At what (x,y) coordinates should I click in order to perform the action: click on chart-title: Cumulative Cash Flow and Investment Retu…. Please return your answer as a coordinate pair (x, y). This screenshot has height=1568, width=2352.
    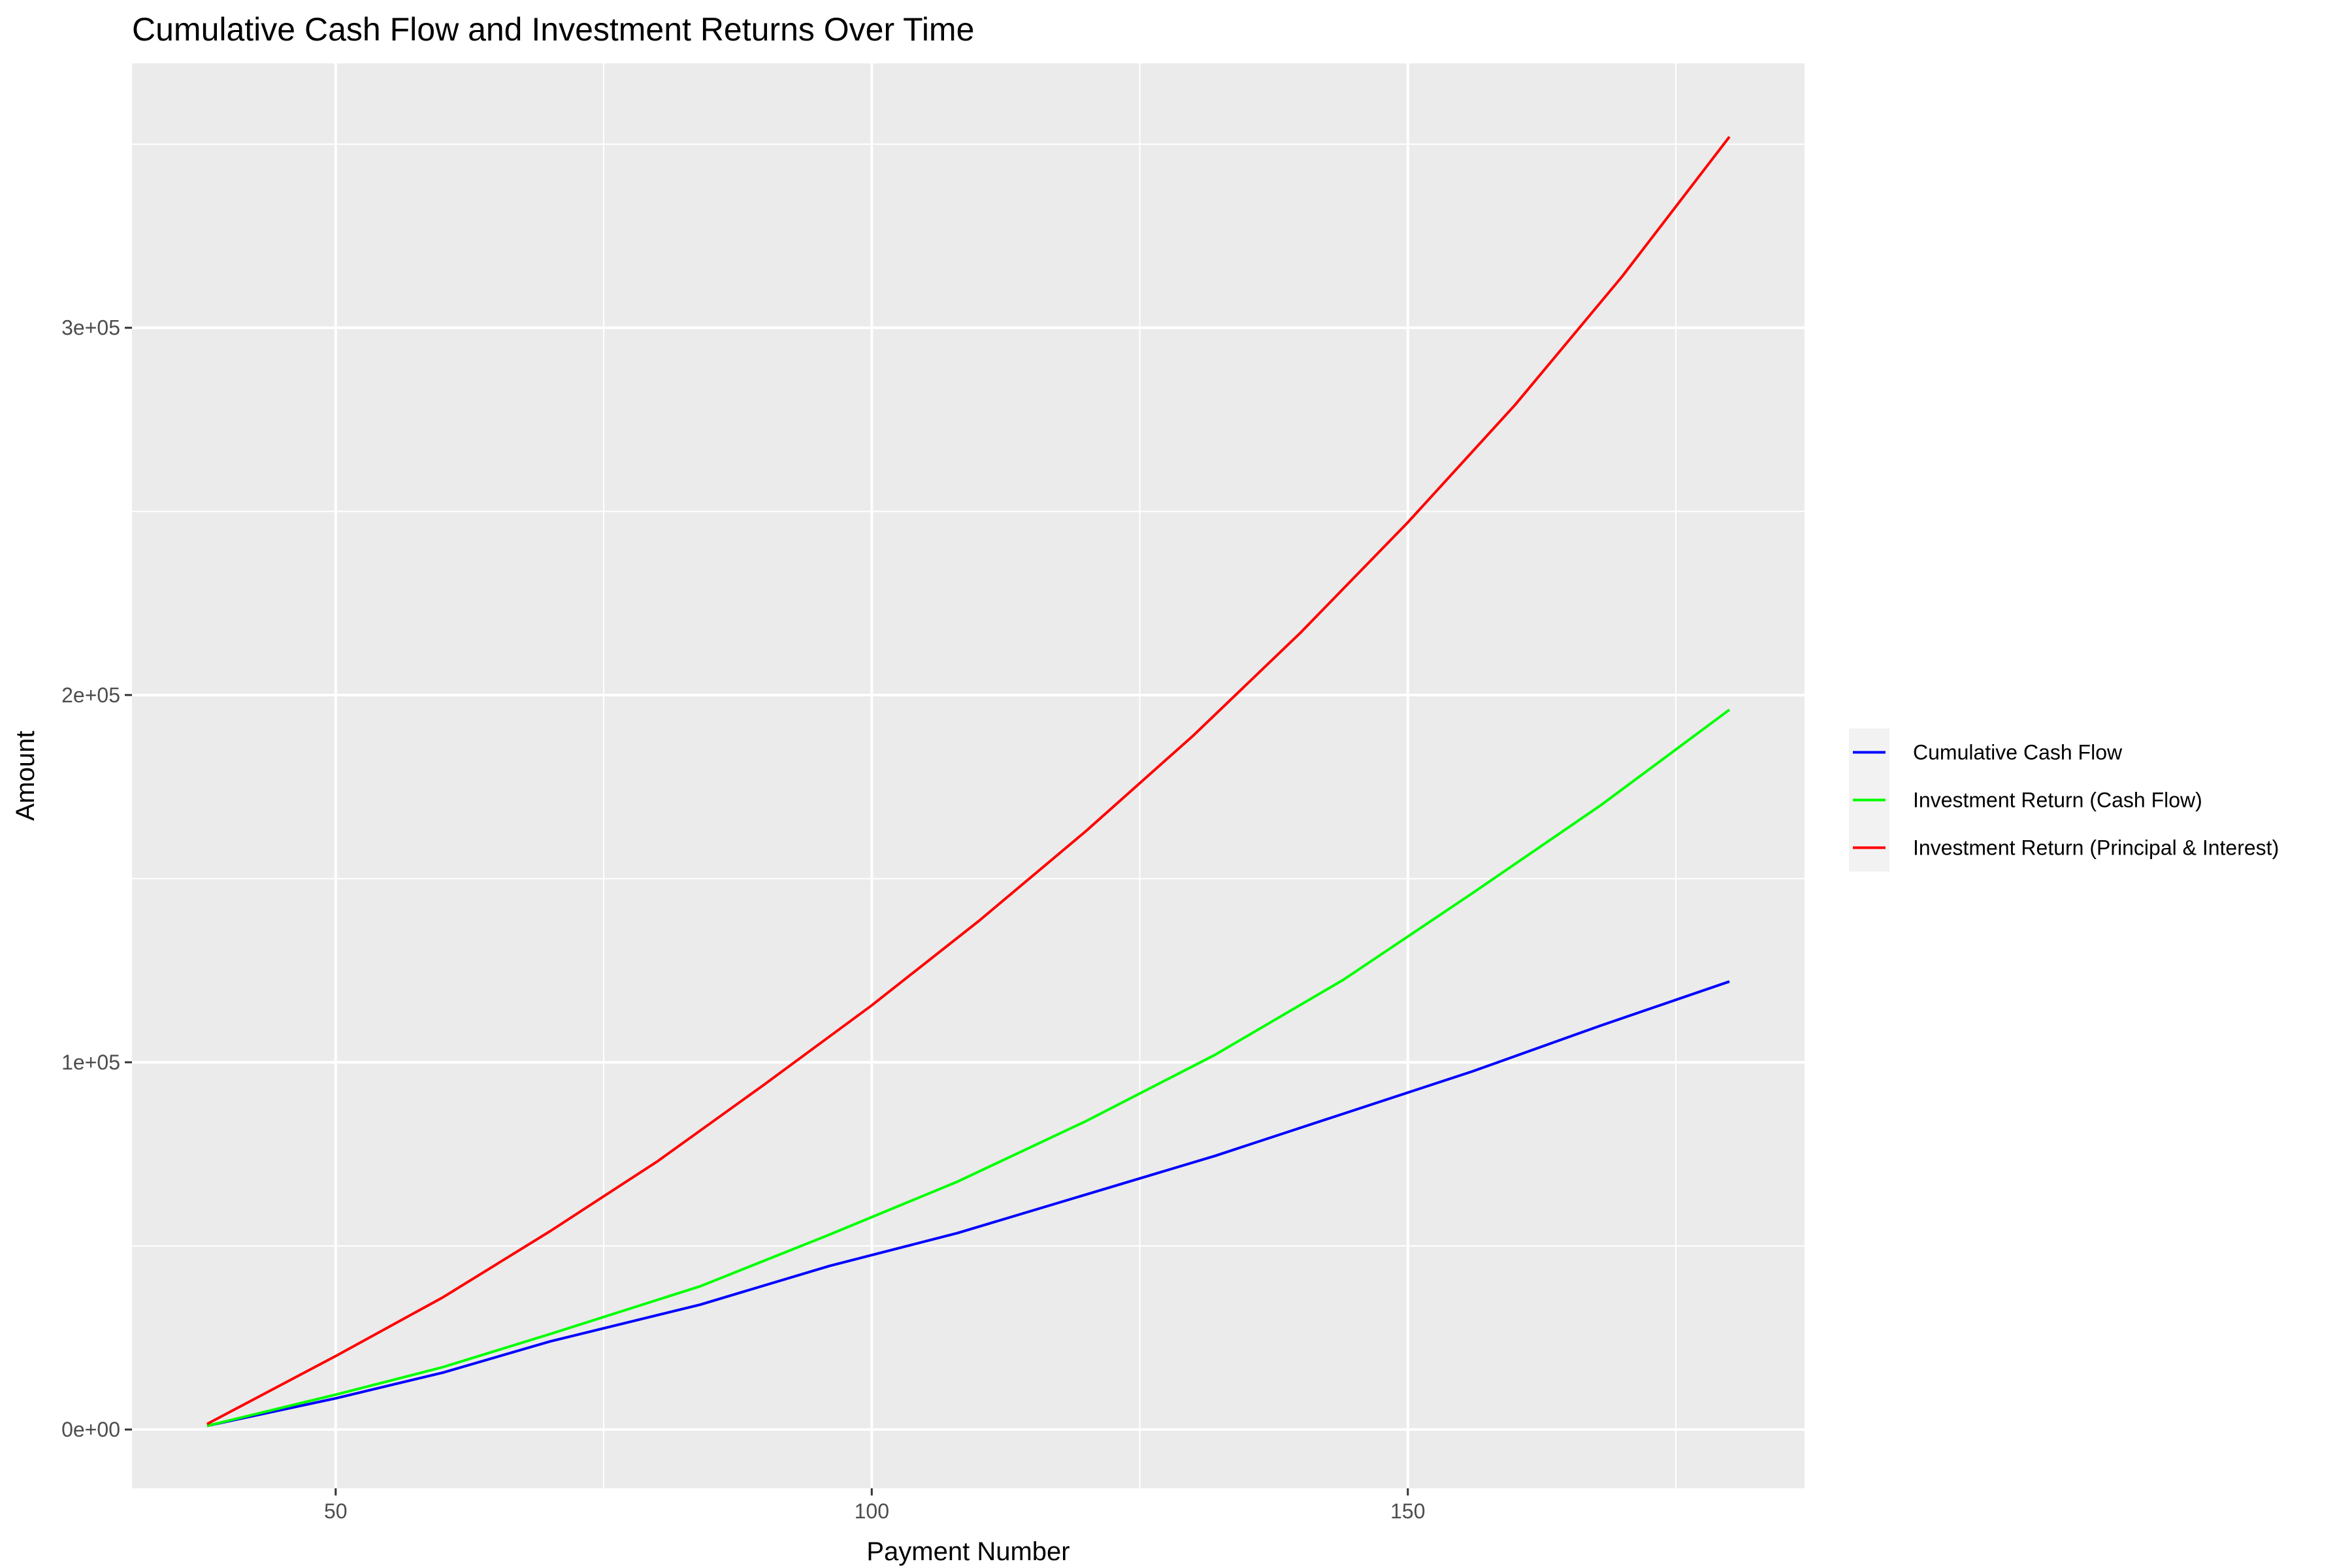
    Looking at the image, I should click on (553, 29).